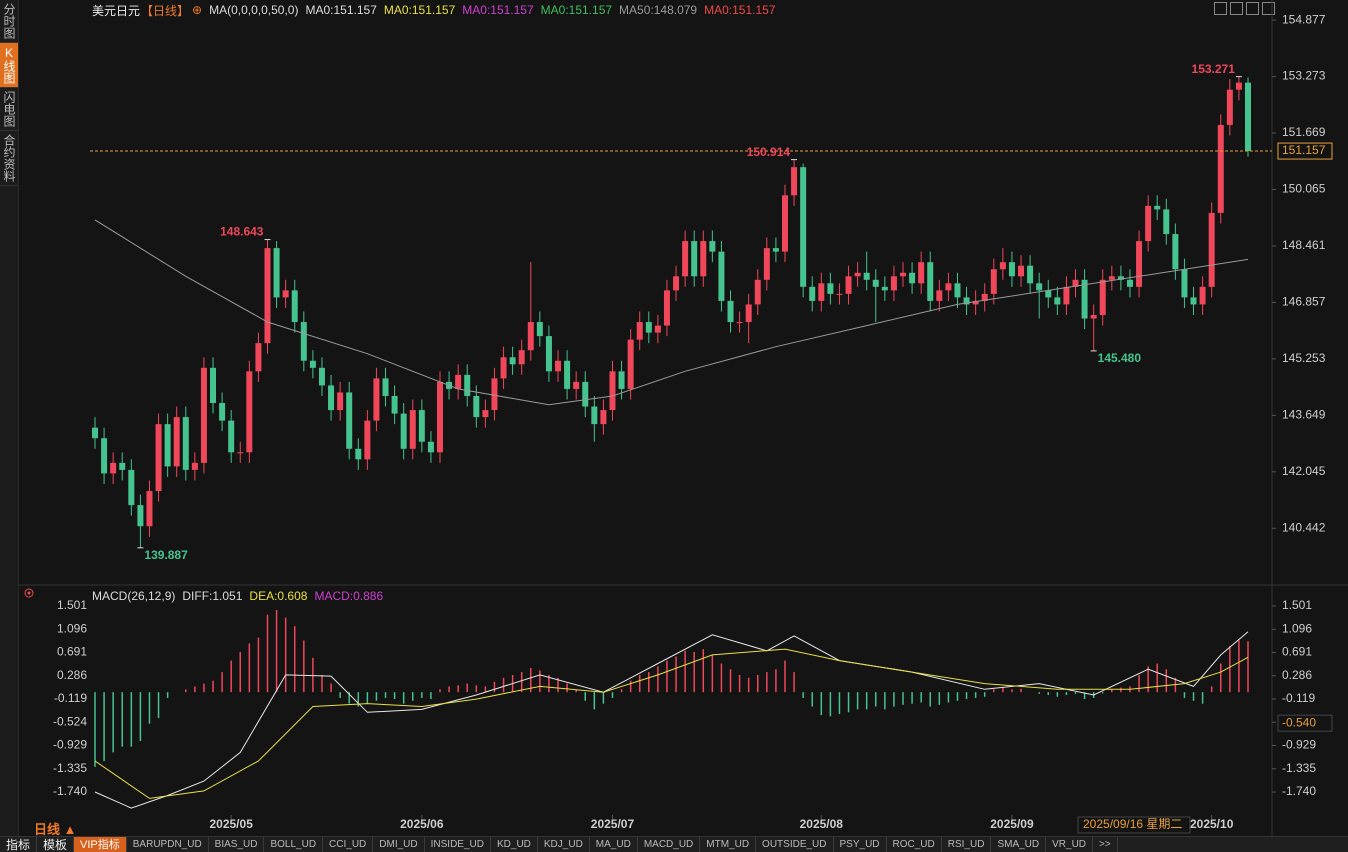 Image resolution: width=1348 pixels, height=852 pixels. What do you see at coordinates (70, 768) in the screenshot?
I see `y-tick-label-left: -1.335` at bounding box center [70, 768].